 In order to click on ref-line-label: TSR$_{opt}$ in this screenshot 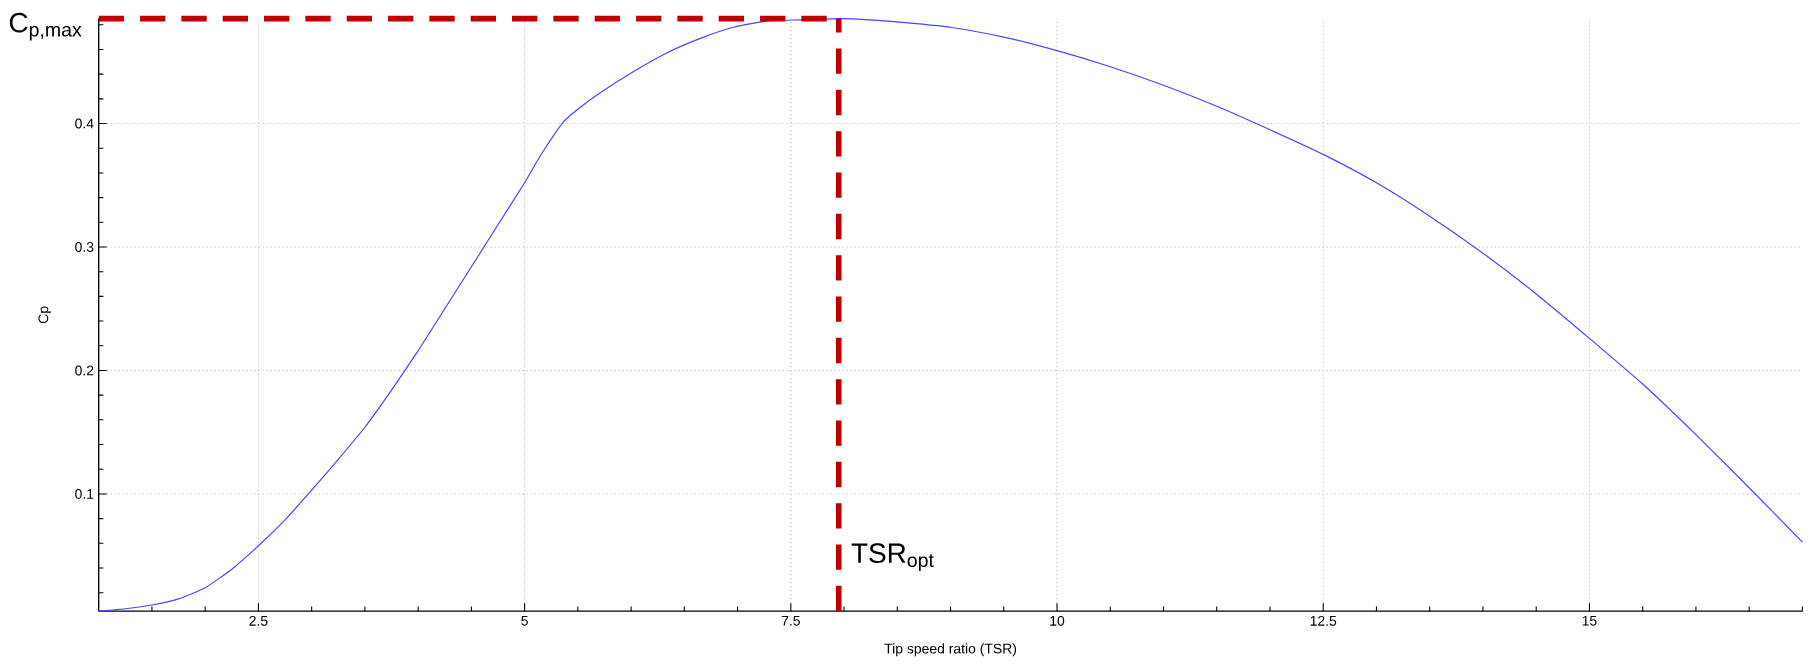, I will do `click(892, 557)`.